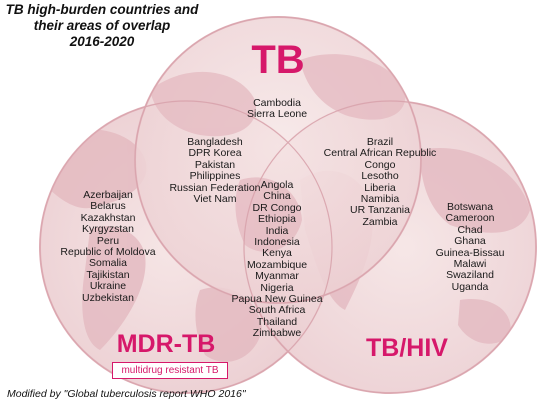  I want to click on country-name: UR Tanzania, so click(380, 210).